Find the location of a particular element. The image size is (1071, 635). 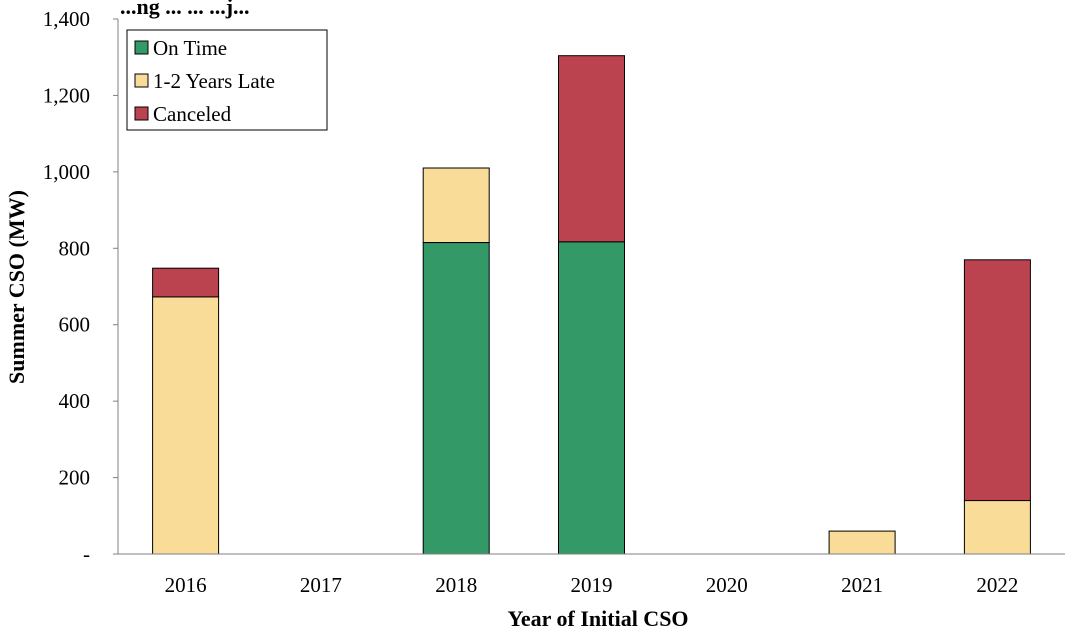

y-tick-label: 800 is located at coordinates (75, 248).